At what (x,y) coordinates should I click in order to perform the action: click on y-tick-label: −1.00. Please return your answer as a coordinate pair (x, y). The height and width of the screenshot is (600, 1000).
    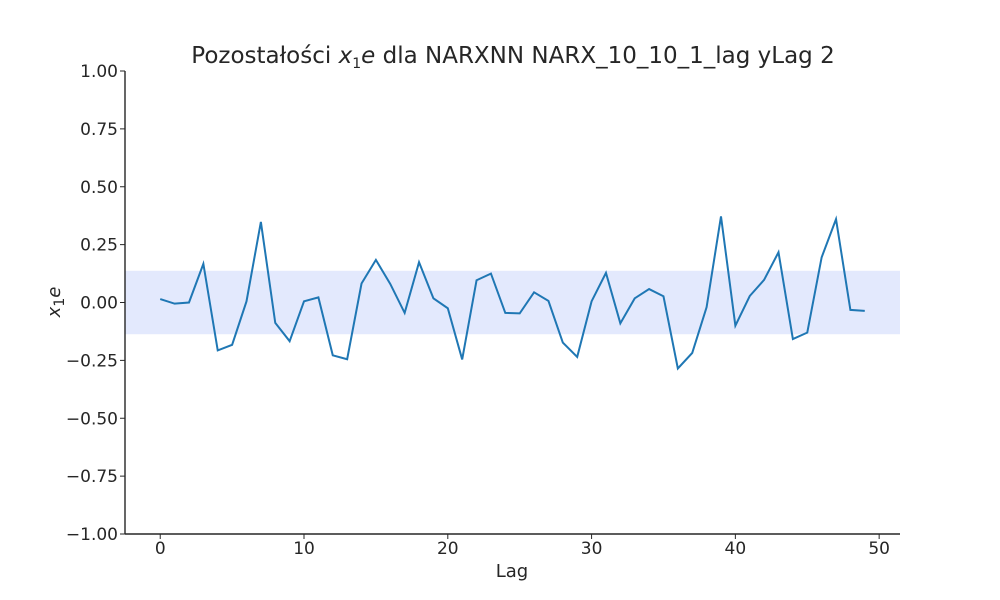
    Looking at the image, I should click on (92, 535).